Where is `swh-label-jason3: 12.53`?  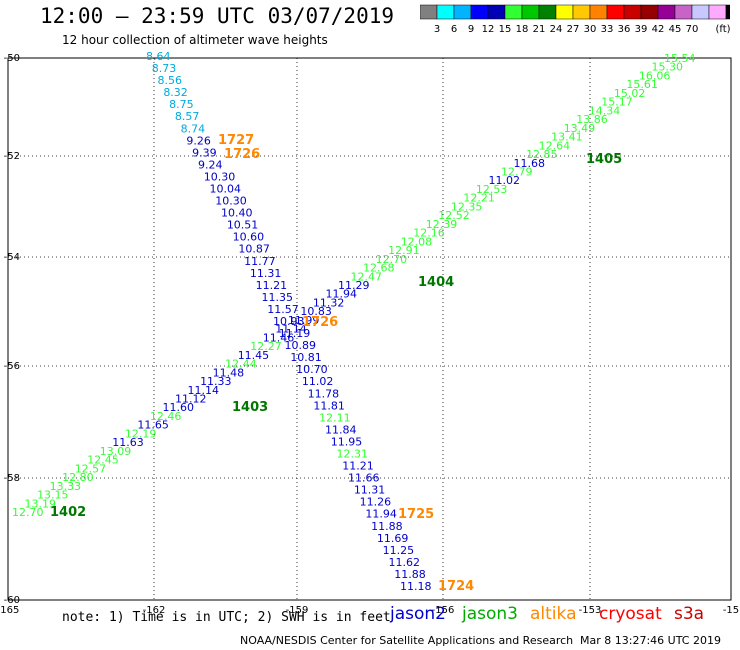
swh-label-jason3: 12.53 is located at coordinates (492, 189).